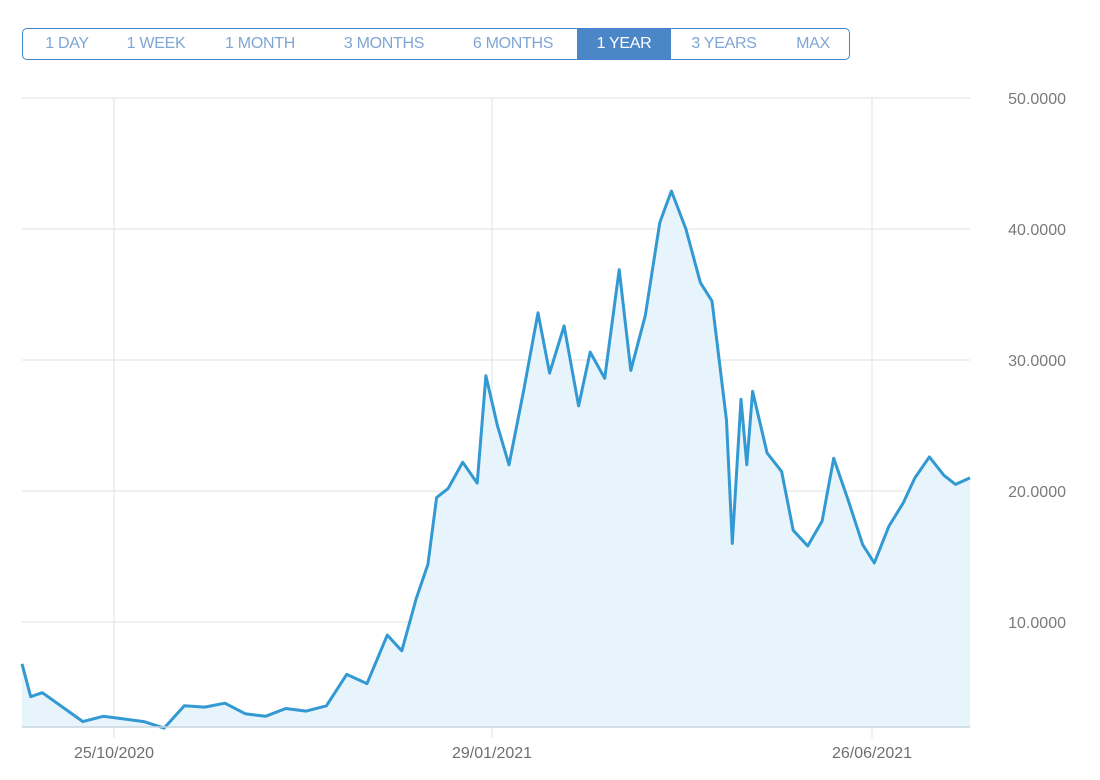 The width and height of the screenshot is (1100, 780). What do you see at coordinates (67, 43) in the screenshot?
I see `range-button-1-day: 1 DAY` at bounding box center [67, 43].